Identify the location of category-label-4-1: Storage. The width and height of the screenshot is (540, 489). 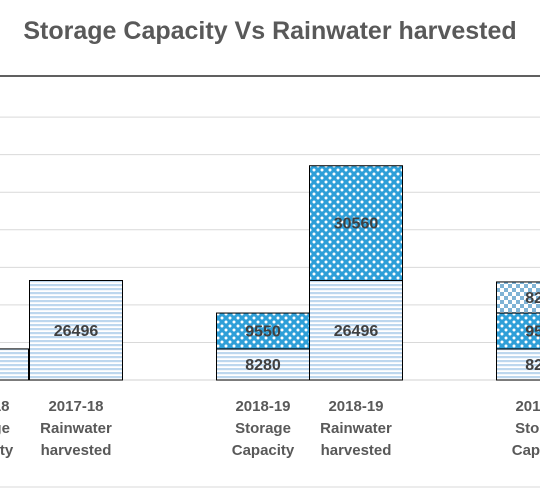
(527, 428).